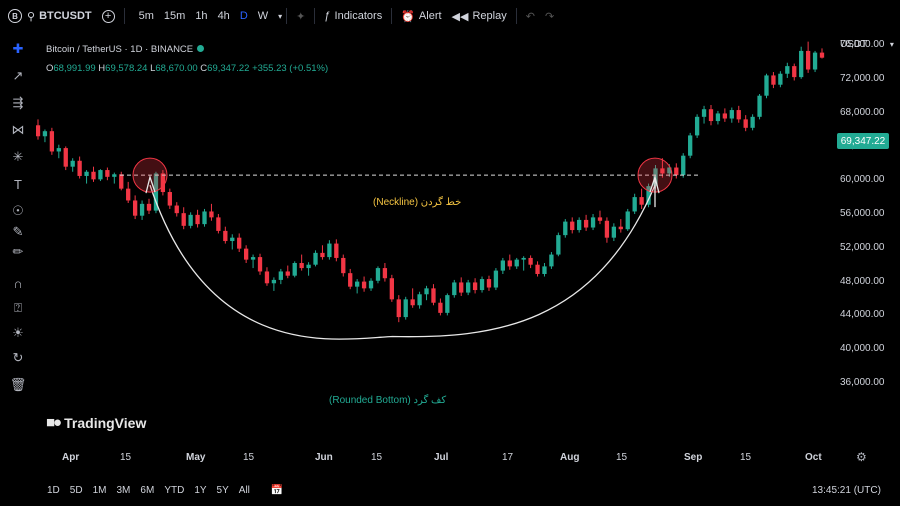 The width and height of the screenshot is (900, 506). I want to click on alert-button: ⏰ Alert, so click(421, 16).